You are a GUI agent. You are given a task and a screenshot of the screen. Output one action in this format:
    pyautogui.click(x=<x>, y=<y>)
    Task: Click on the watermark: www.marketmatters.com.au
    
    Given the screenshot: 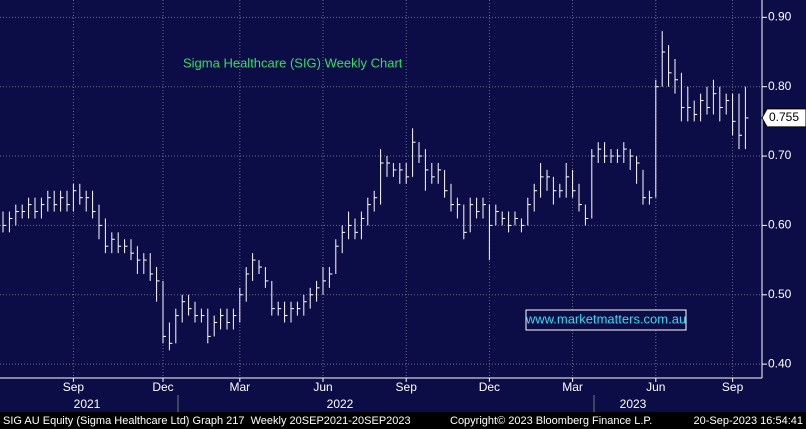 What is the action you would take?
    pyautogui.click(x=605, y=318)
    